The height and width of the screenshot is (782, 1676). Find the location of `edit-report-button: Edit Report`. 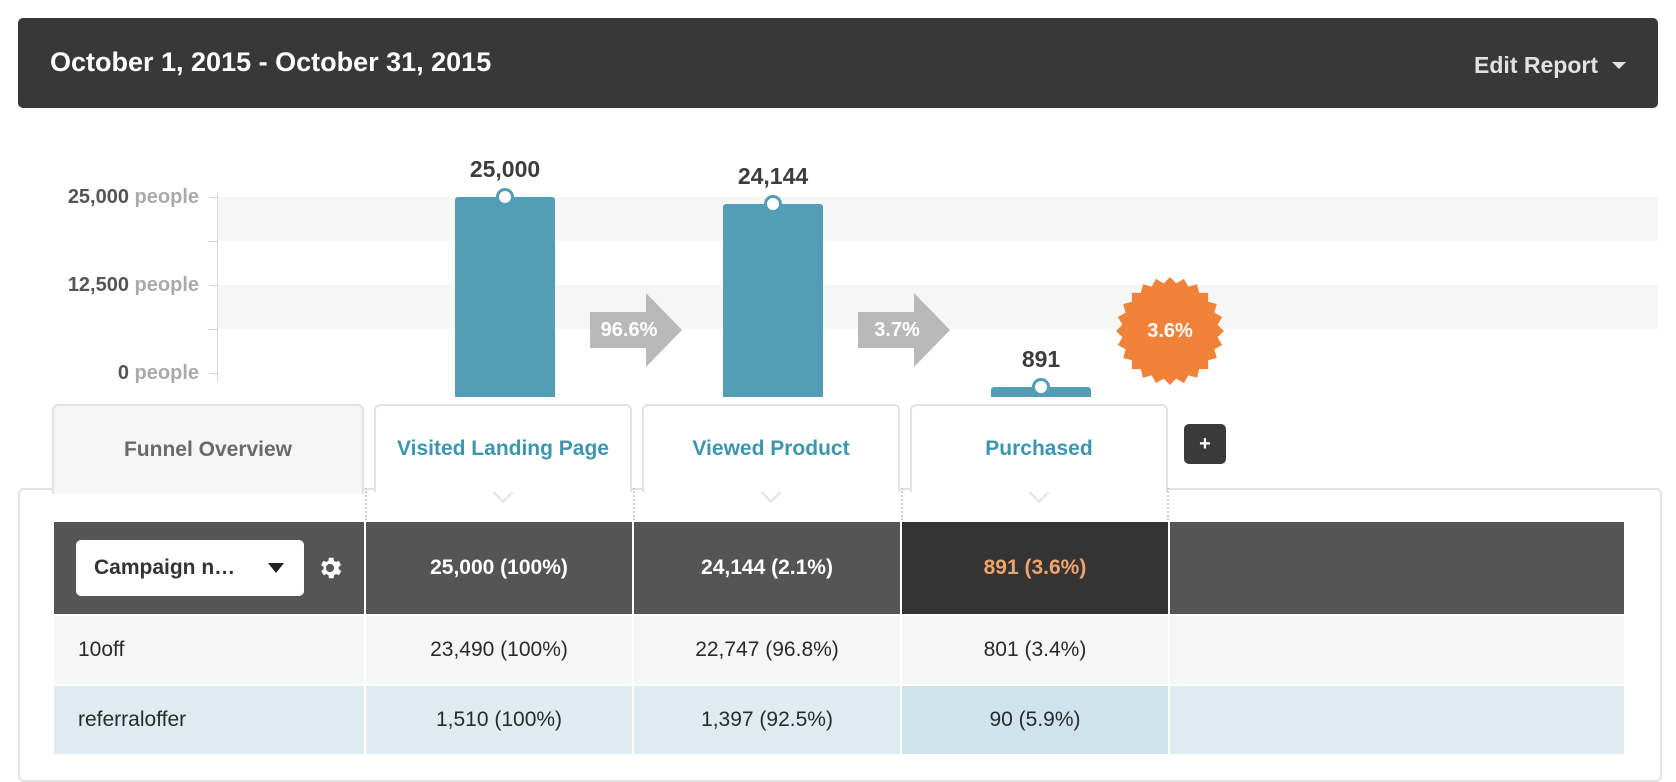

edit-report-button: Edit Report is located at coordinates (1550, 65).